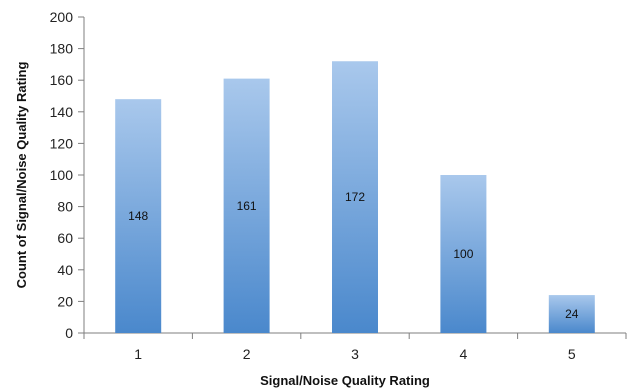 This screenshot has width=638, height=391. I want to click on x-tick-label: 2, so click(247, 354).